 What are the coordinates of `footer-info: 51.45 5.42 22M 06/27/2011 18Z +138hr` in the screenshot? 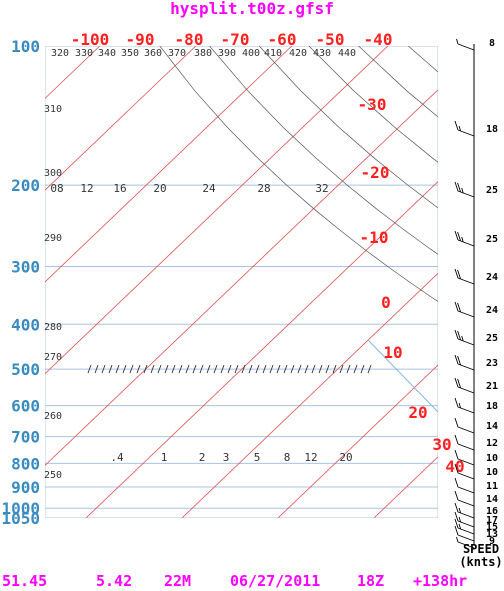 It's located at (234, 581).